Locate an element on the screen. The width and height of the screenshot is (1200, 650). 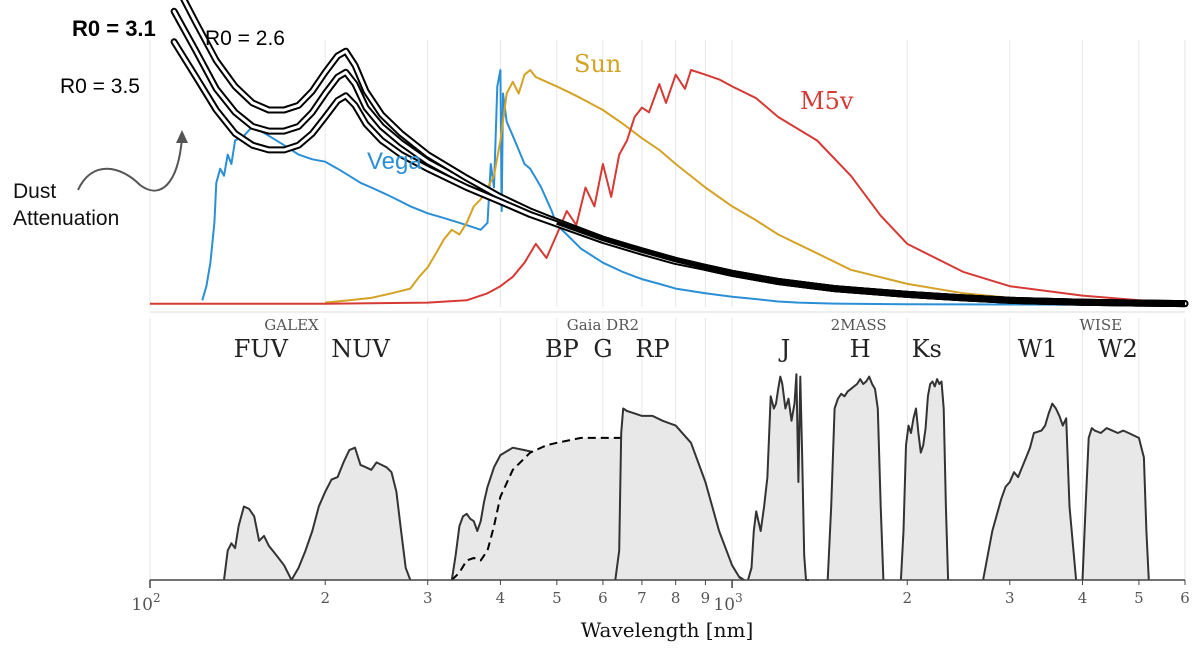
dust-arrow-head-icon is located at coordinates (182, 136).